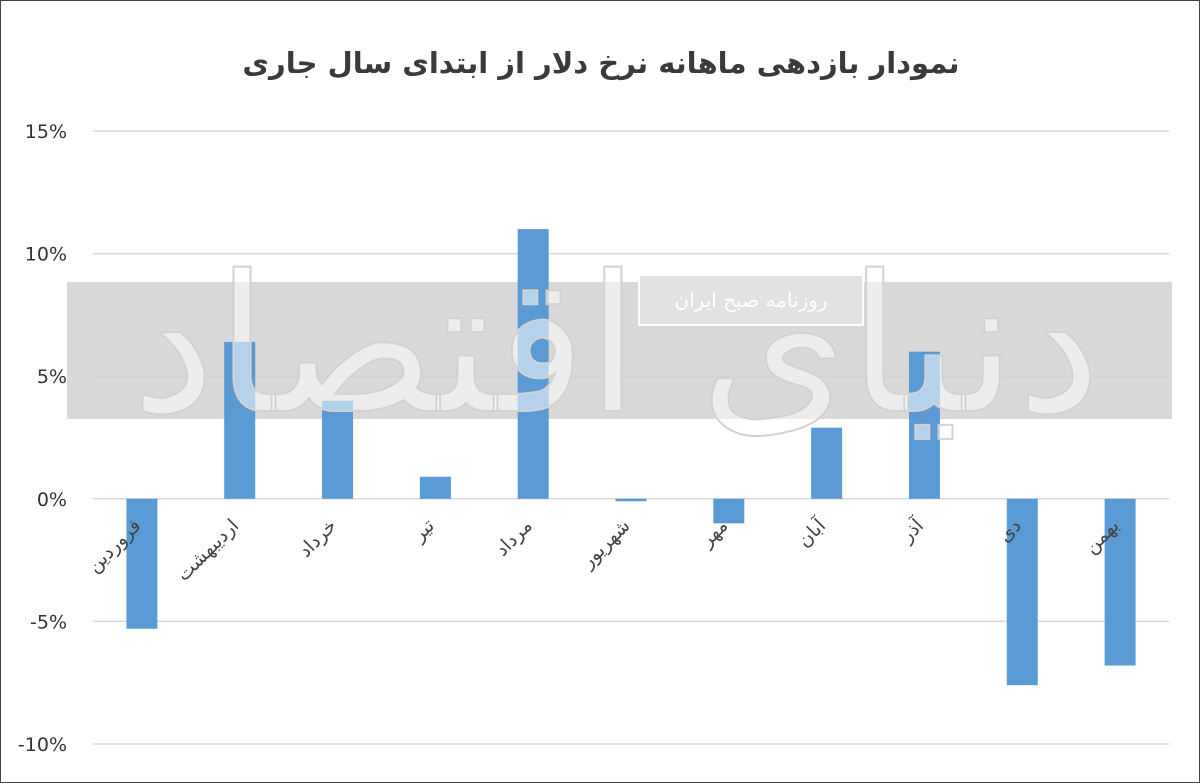 Image resolution: width=1200 pixels, height=783 pixels. What do you see at coordinates (46, 132) in the screenshot?
I see `y-tick-label: 15%` at bounding box center [46, 132].